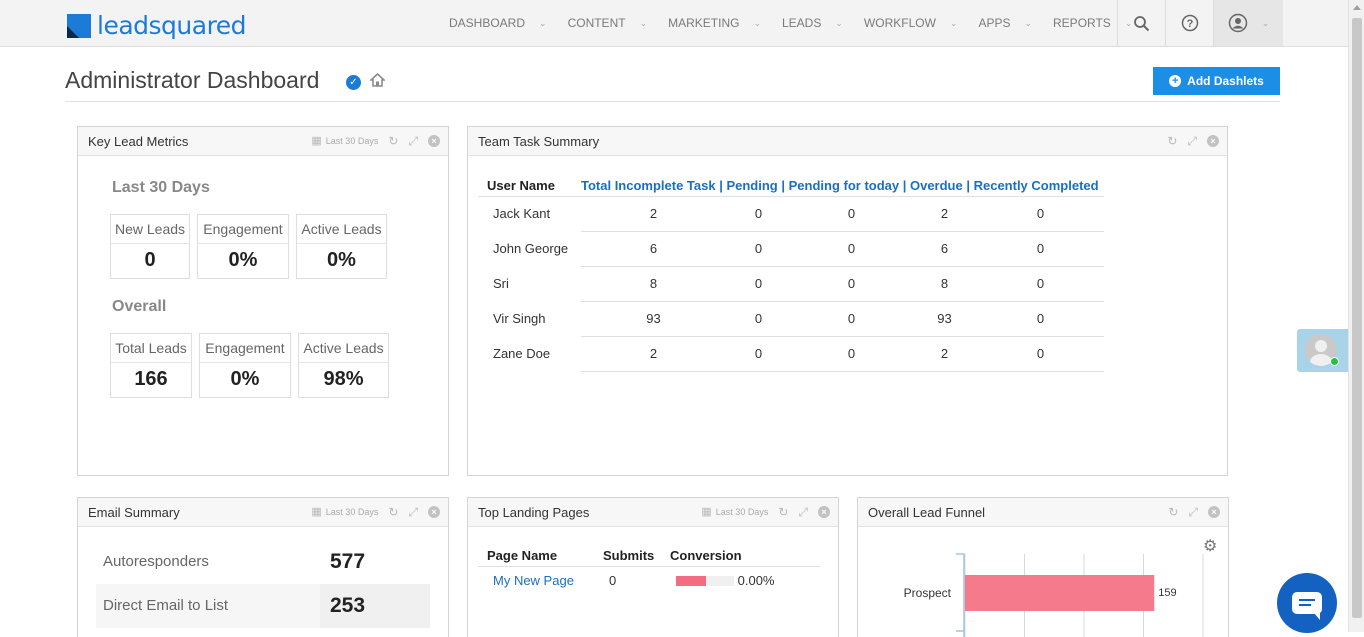 The image size is (1364, 637). Describe the element at coordinates (1167, 593) in the screenshot. I see `funnel-value-label: 159` at that location.